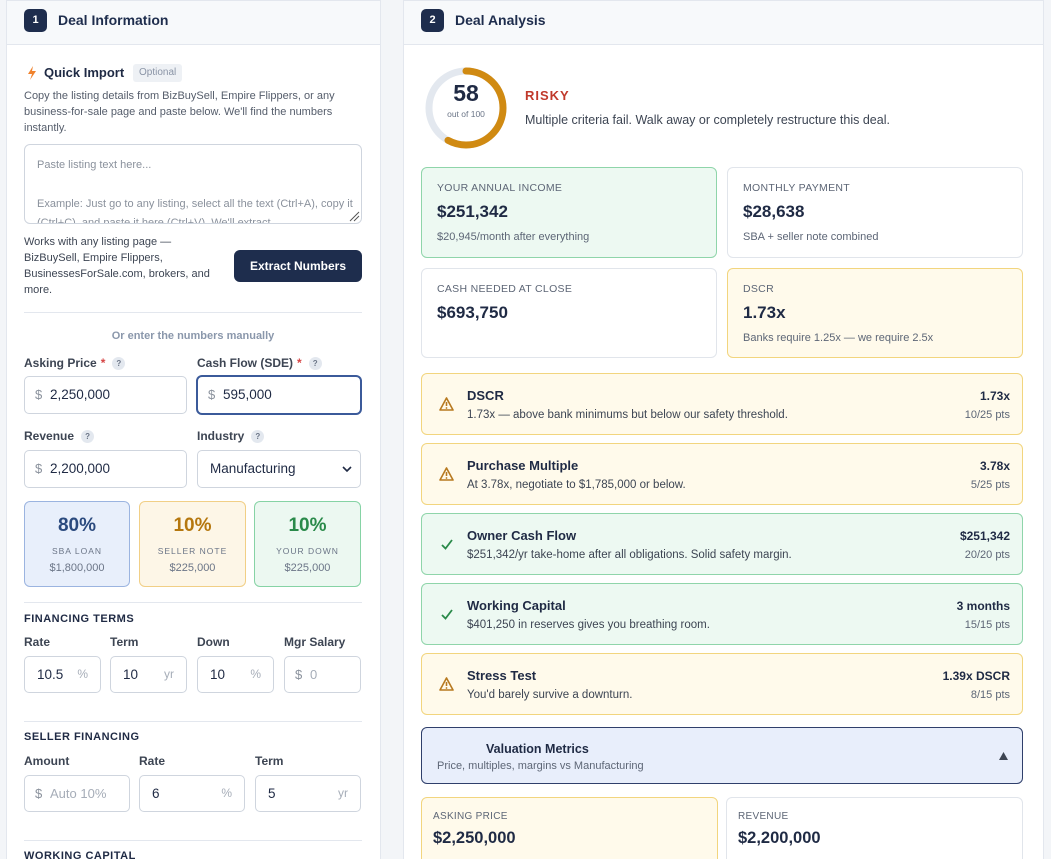 The width and height of the screenshot is (1051, 859). I want to click on input-value: 5, so click(272, 793).